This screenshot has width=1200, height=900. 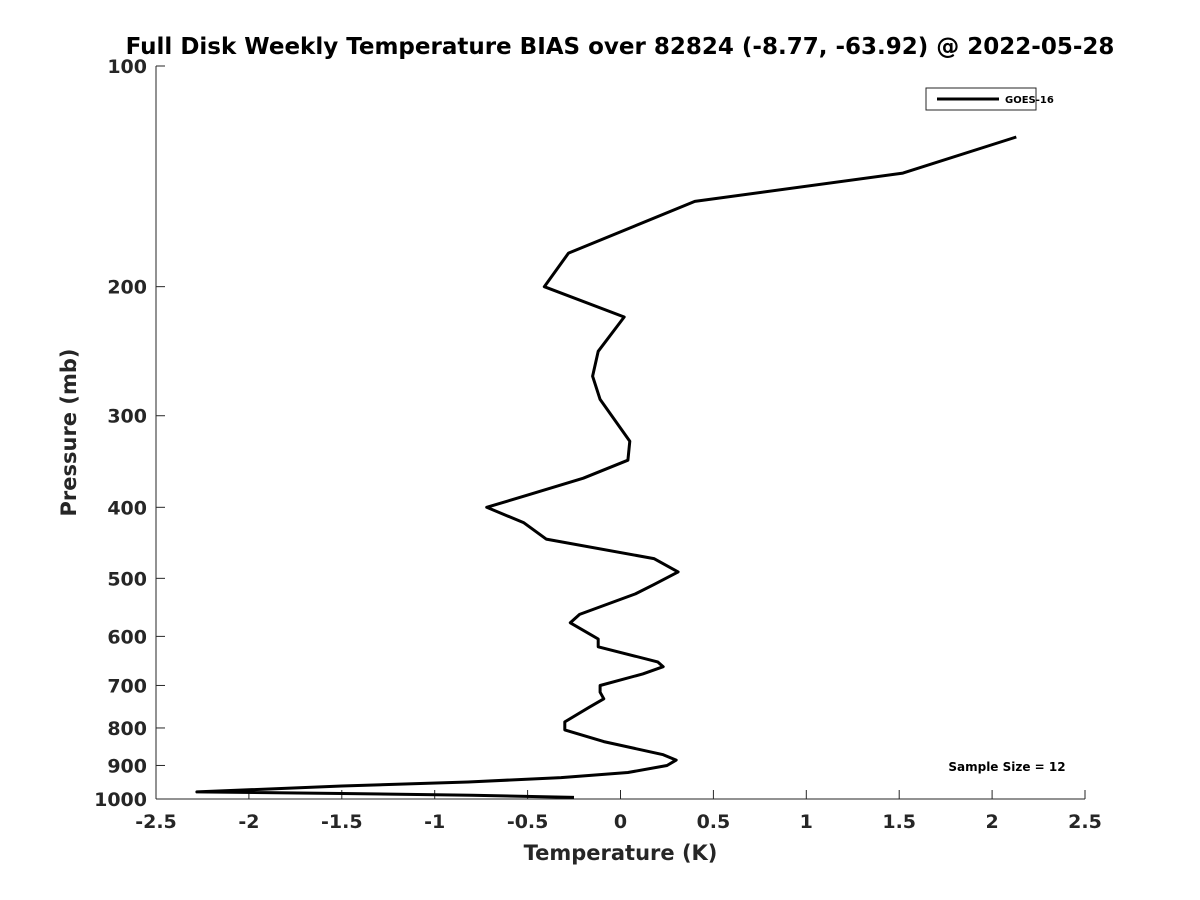 I want to click on y-tick-label: 1000, so click(x=120, y=800).